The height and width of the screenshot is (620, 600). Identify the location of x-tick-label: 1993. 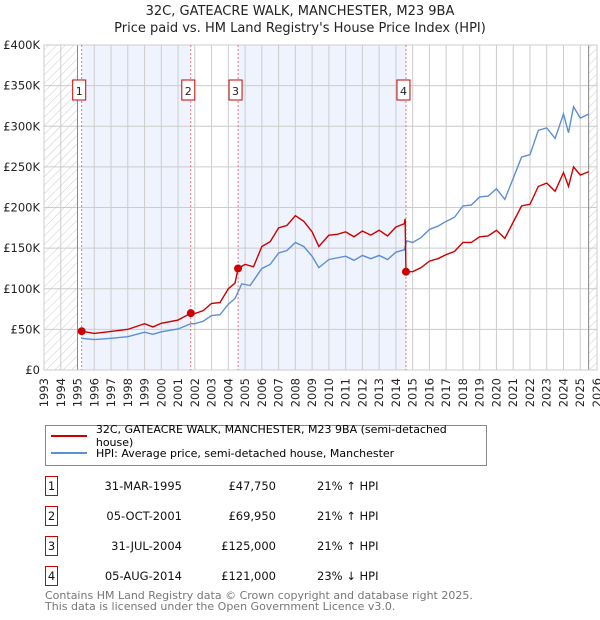
(44, 392).